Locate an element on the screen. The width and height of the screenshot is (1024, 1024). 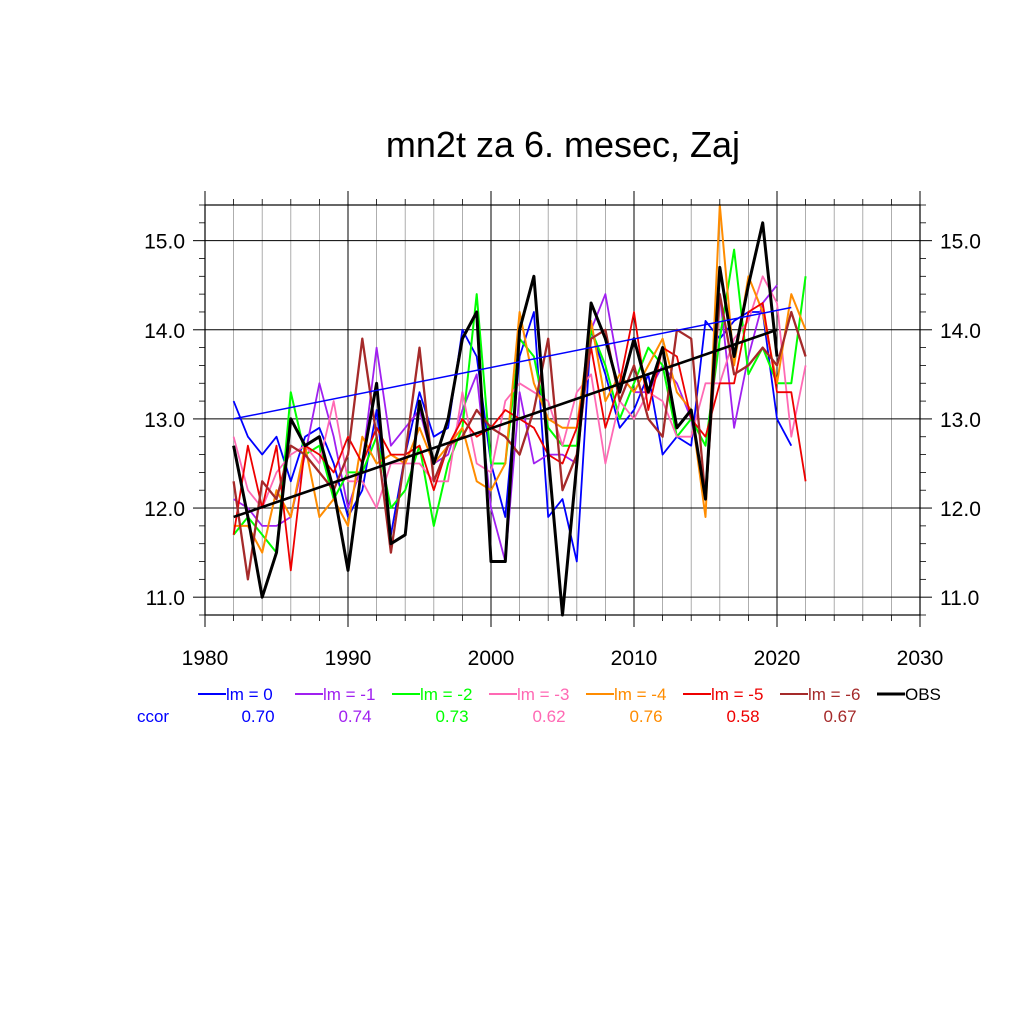
y-tick-label-right: 12.0 is located at coordinates (960, 509).